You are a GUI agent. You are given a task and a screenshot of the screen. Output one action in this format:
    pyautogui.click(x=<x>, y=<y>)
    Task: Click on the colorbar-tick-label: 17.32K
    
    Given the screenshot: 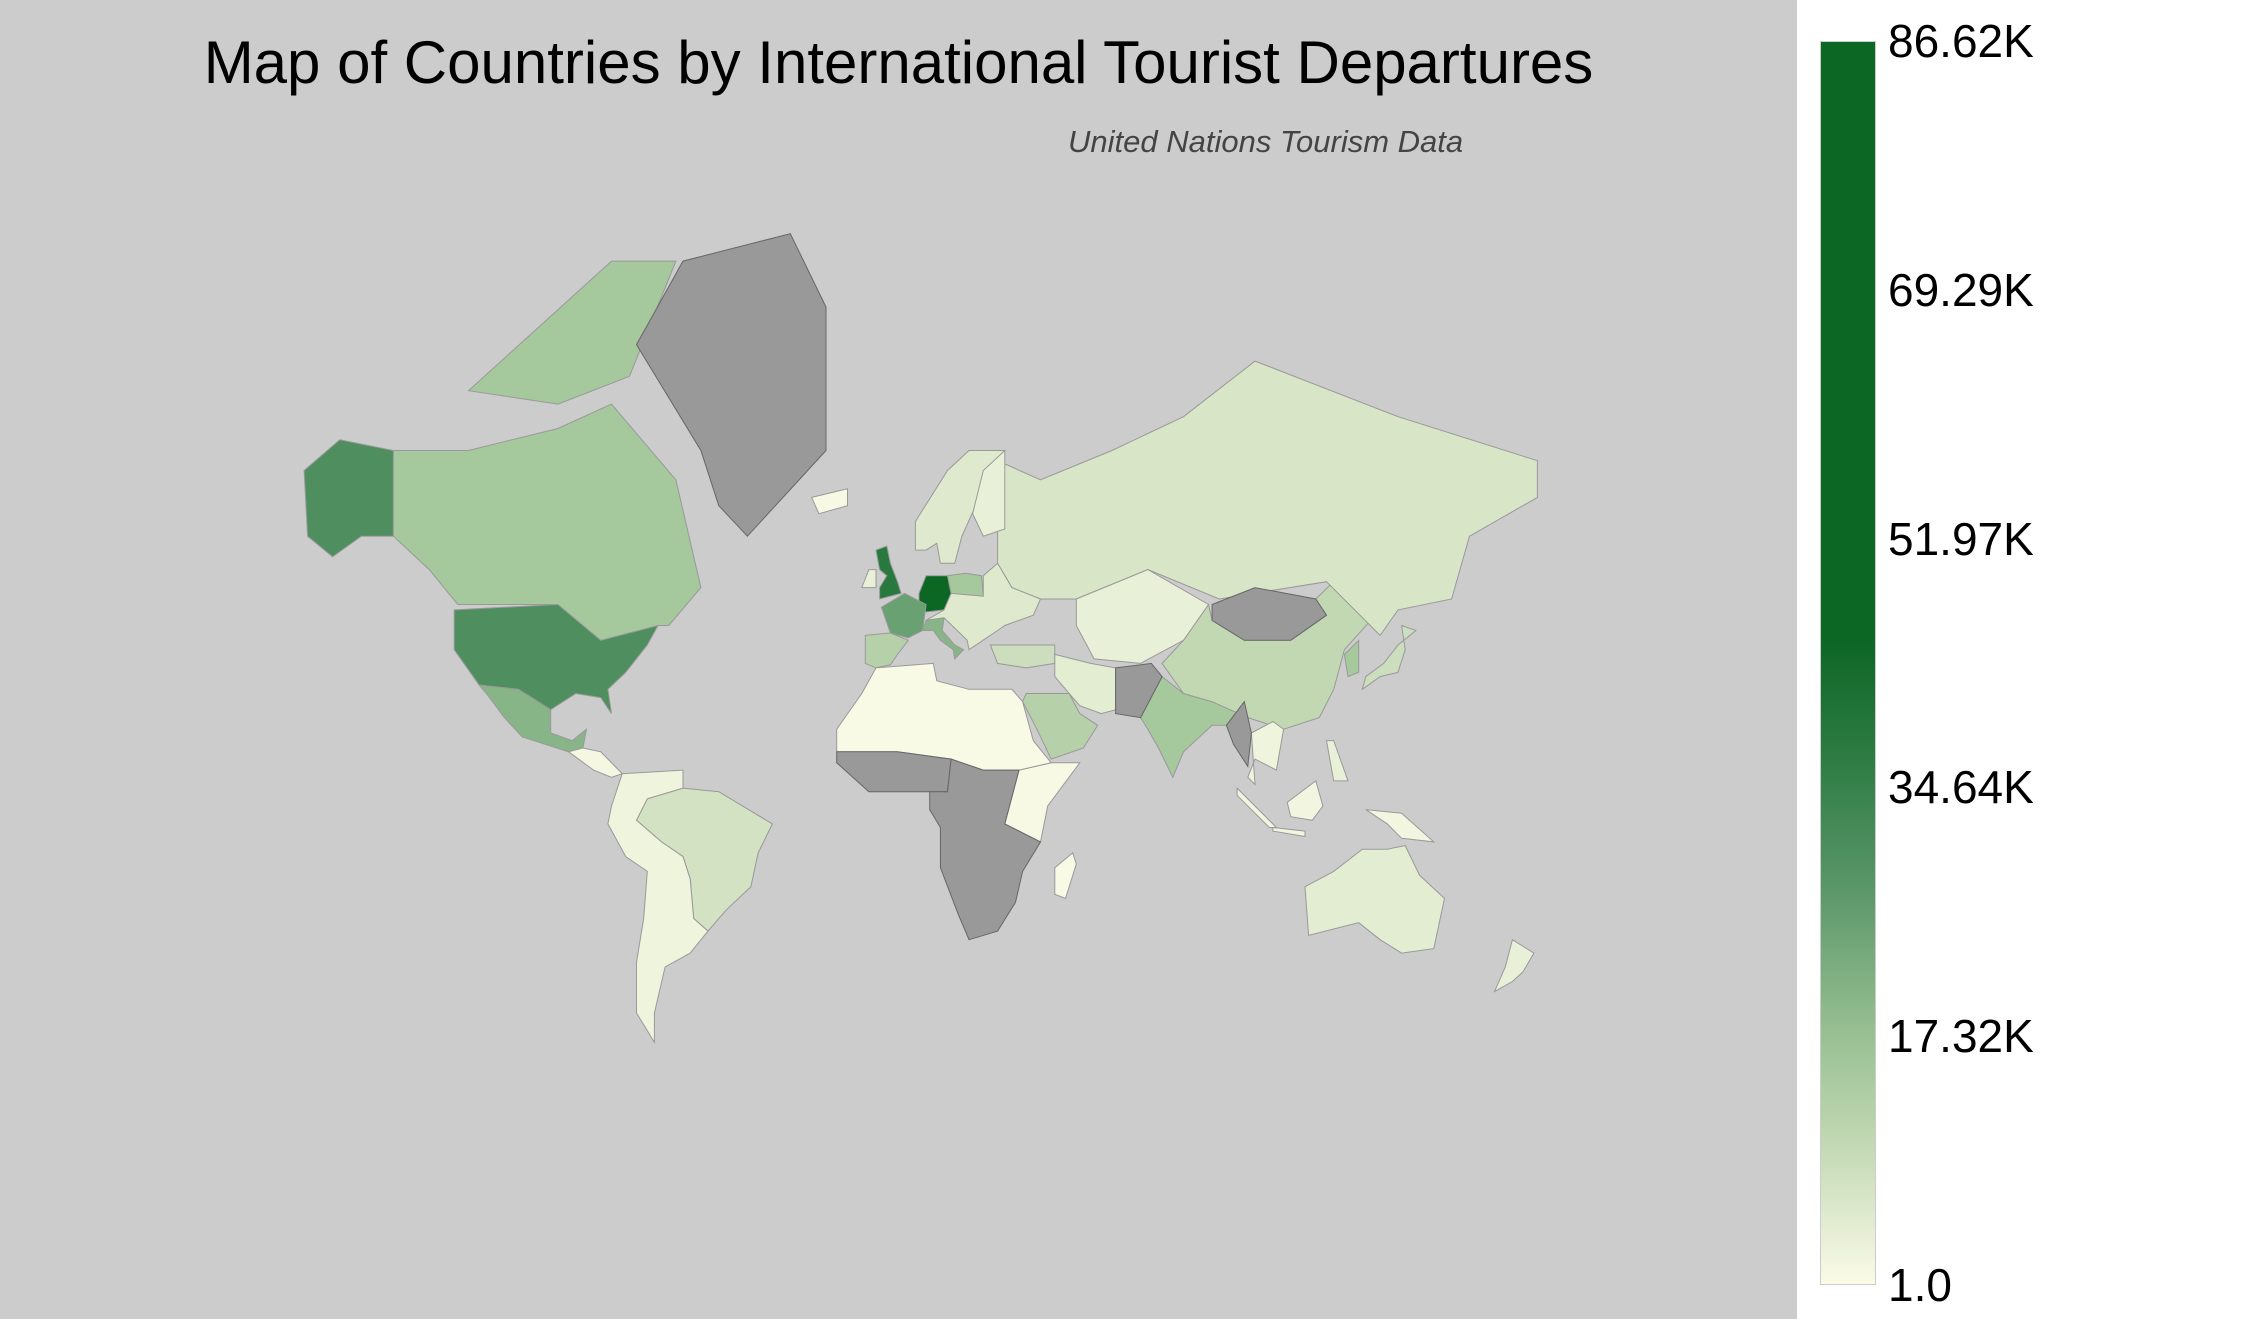 What is the action you would take?
    pyautogui.click(x=1961, y=1036)
    